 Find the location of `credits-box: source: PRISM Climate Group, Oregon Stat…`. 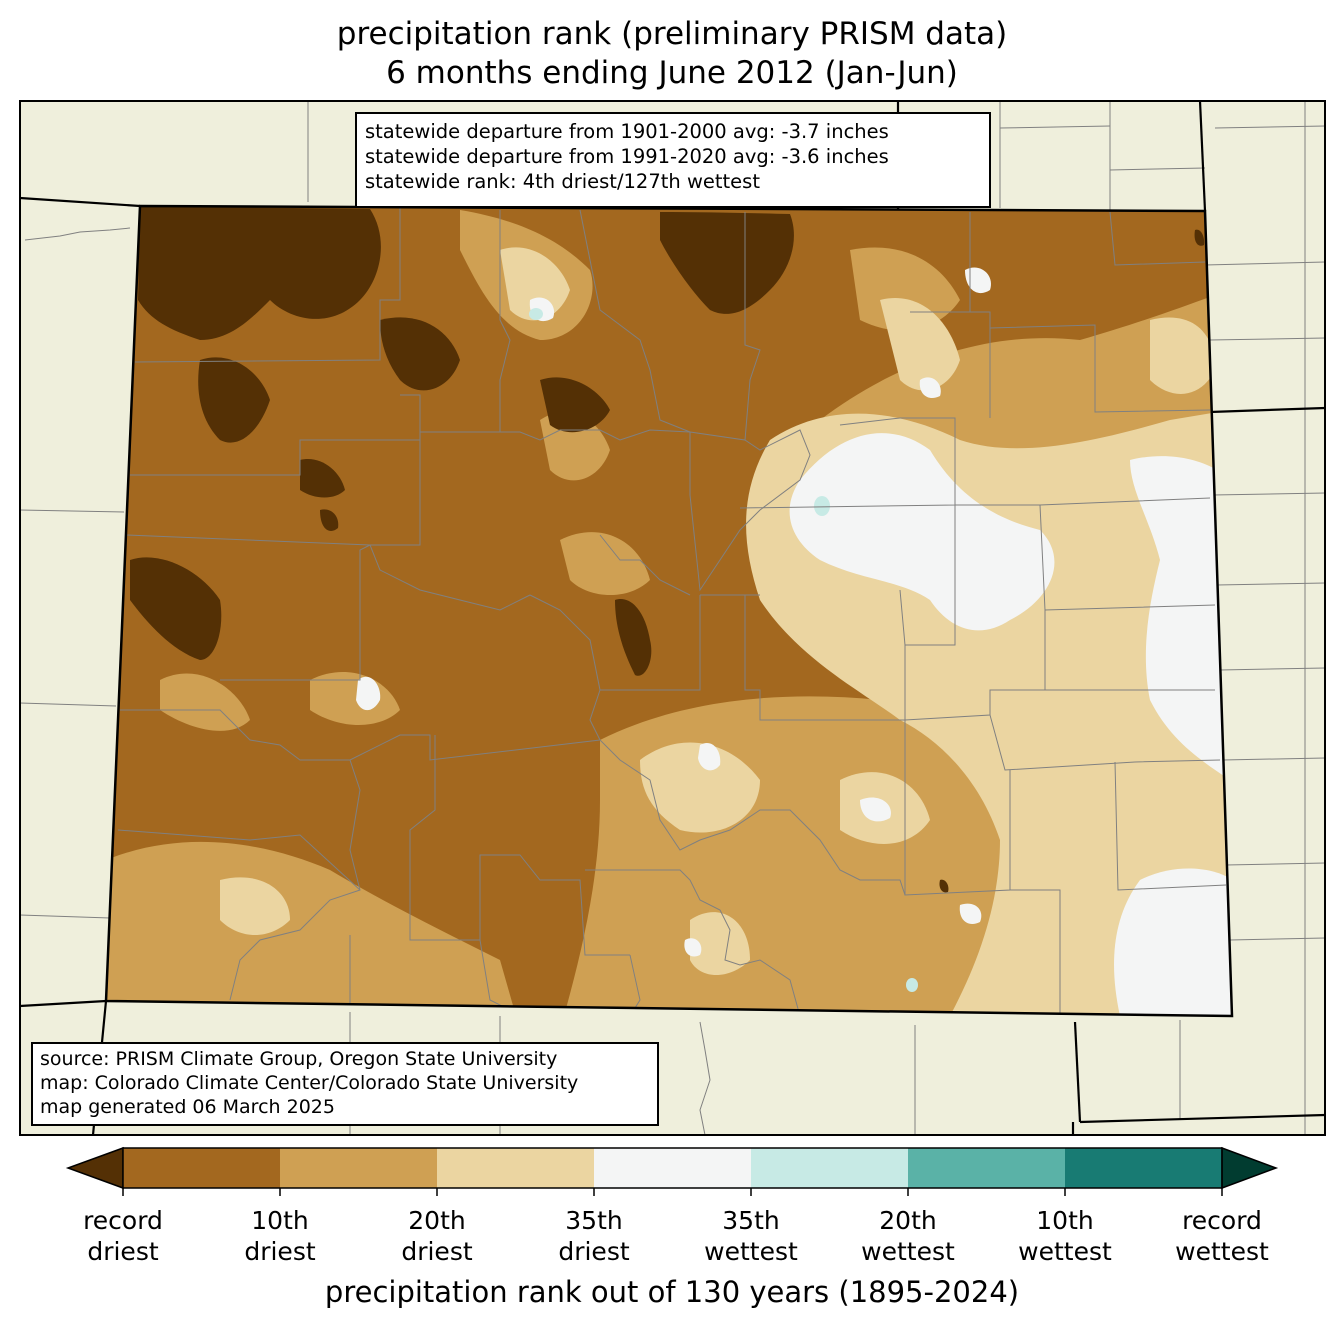

credits-box: source: PRISM Climate Group, Oregon Stat… is located at coordinates (345, 1084).